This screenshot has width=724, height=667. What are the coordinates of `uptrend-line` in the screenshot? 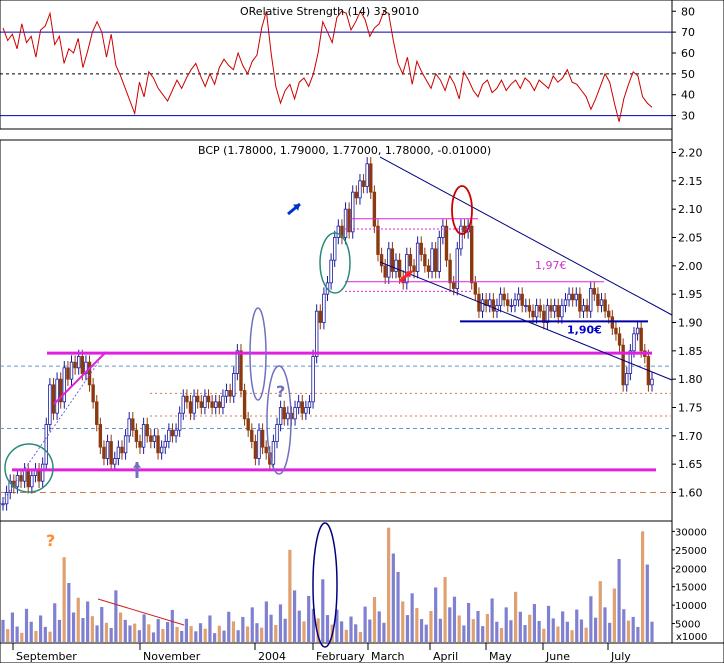 It's located at (80, 378).